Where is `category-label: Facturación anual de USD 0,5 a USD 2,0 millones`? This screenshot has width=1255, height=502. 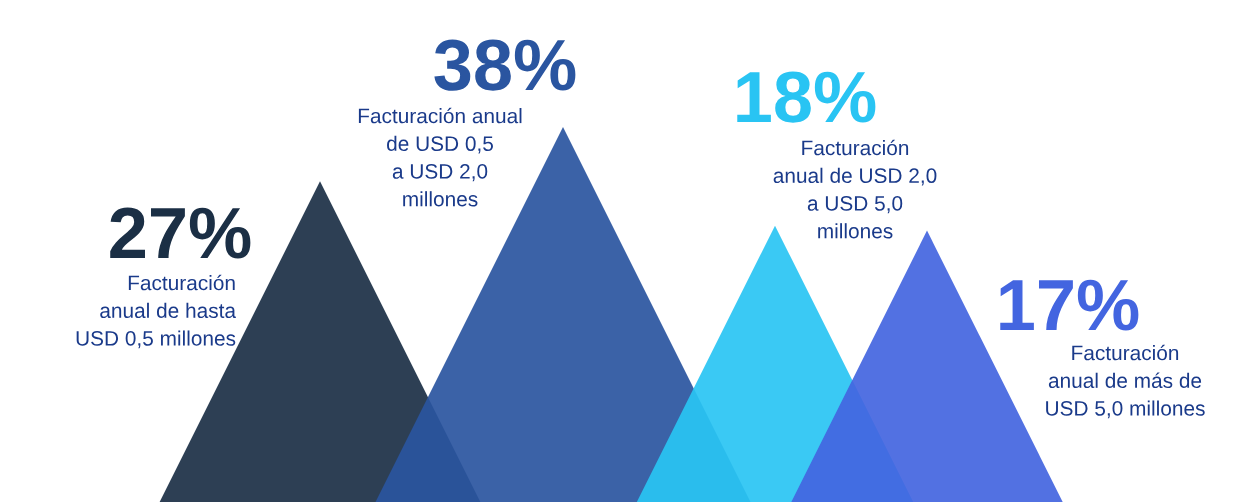 category-label: Facturación anual de USD 0,5 a USD 2,0 millones is located at coordinates (440, 157).